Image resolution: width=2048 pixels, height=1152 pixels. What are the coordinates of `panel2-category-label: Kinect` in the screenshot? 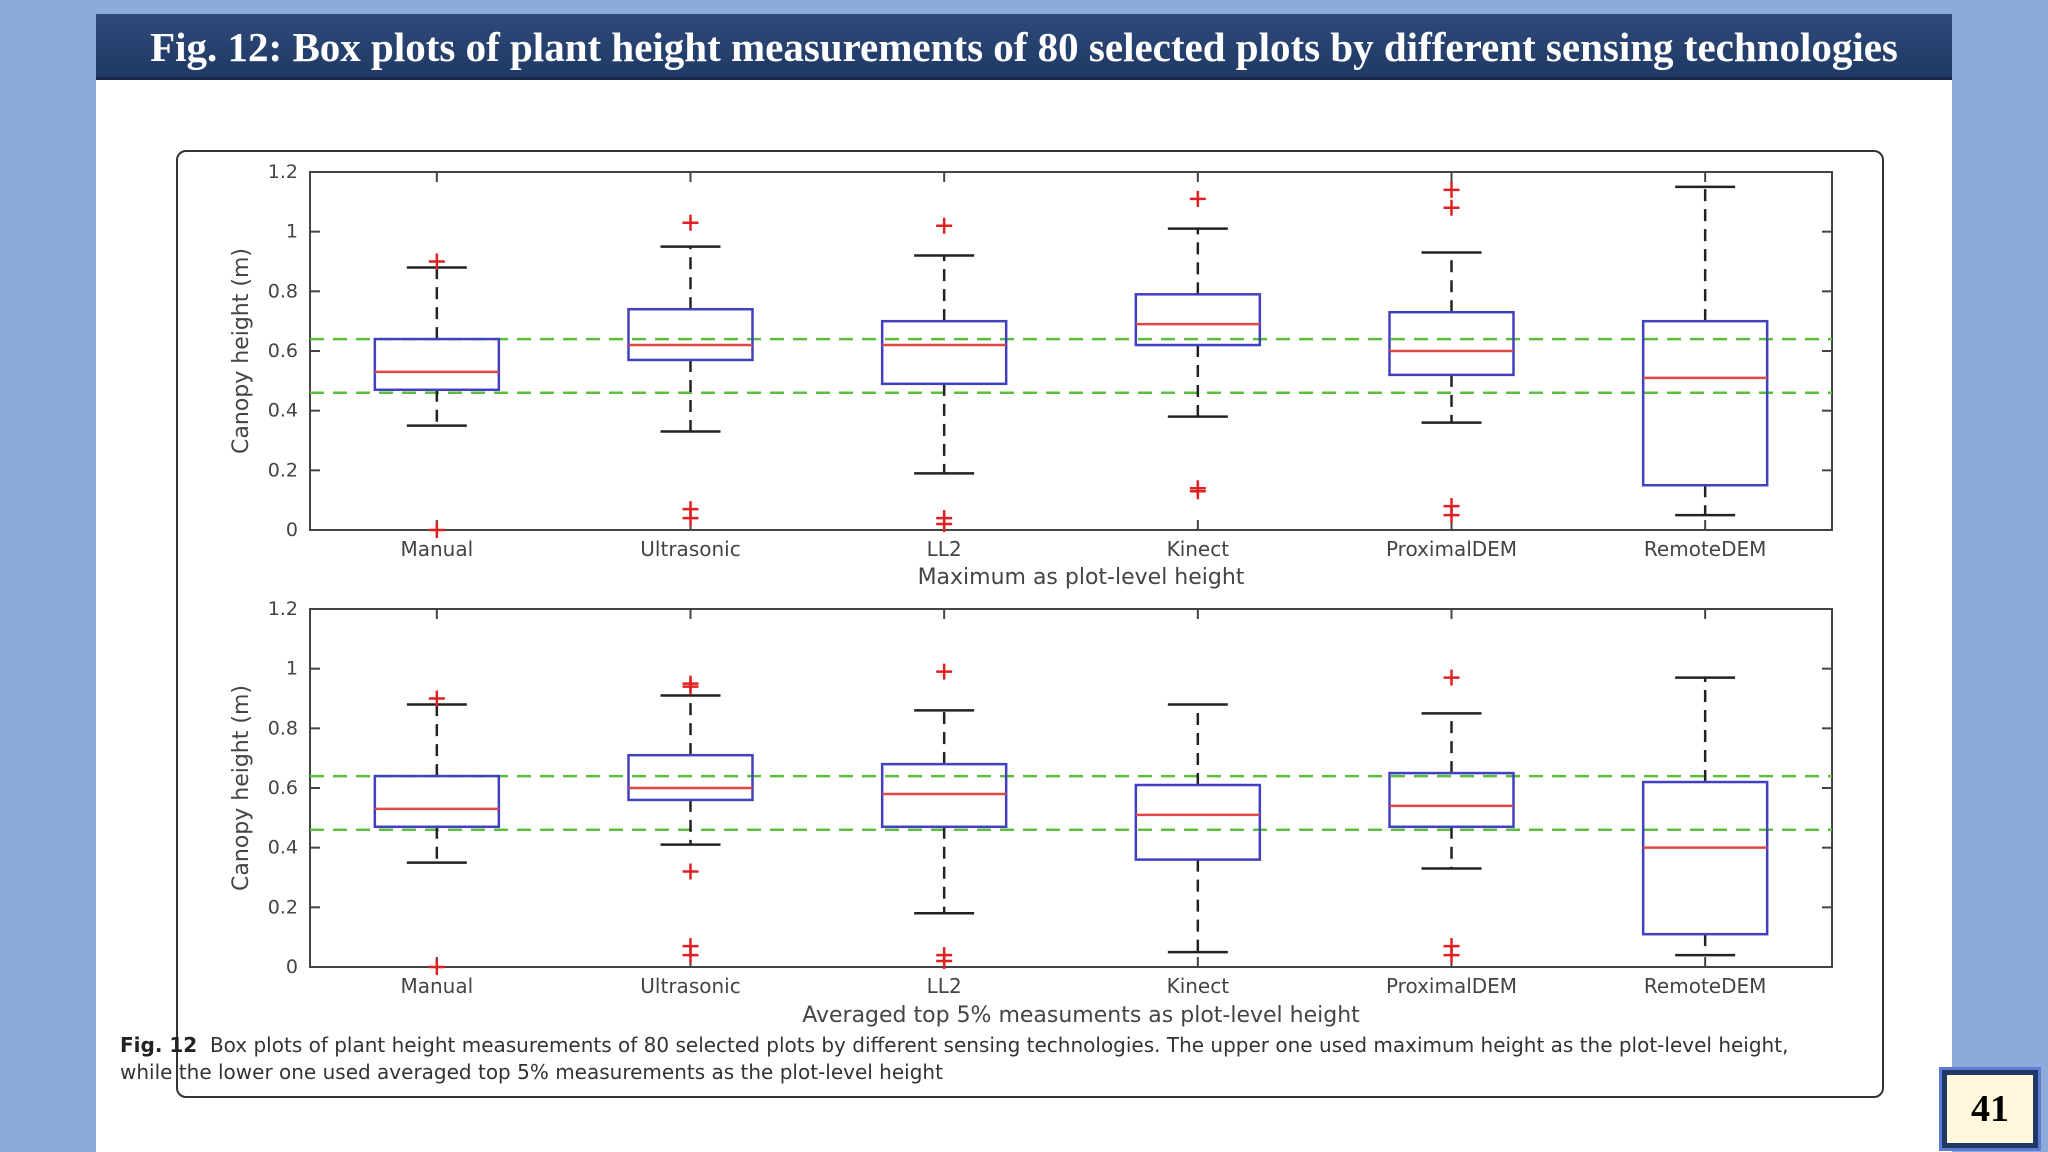 It's located at (1198, 986).